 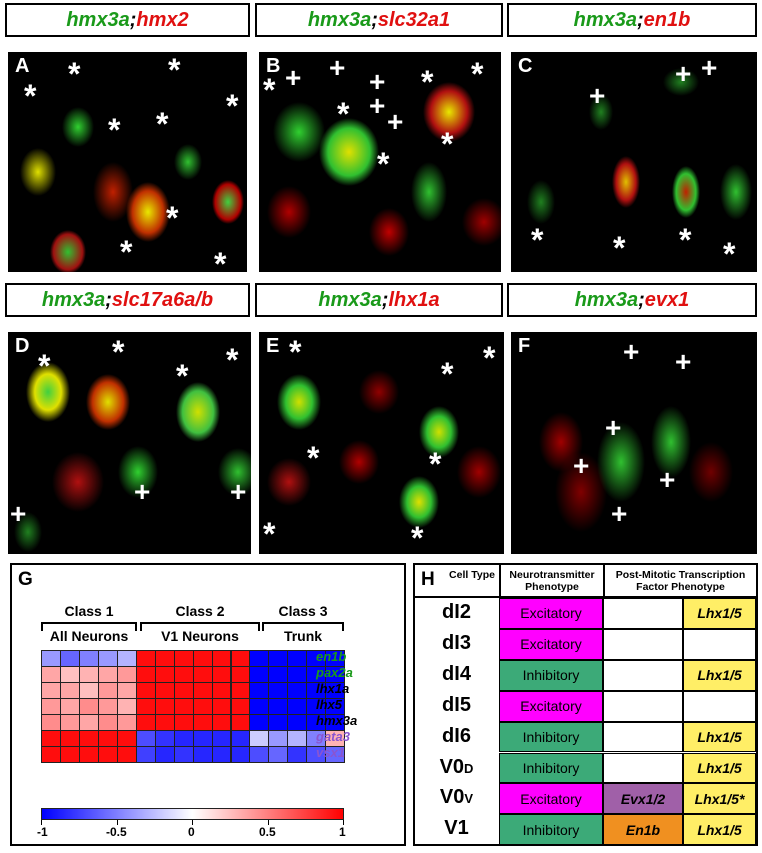 I want to click on tf-cell-2: Lhx1/5*, so click(x=719, y=799).